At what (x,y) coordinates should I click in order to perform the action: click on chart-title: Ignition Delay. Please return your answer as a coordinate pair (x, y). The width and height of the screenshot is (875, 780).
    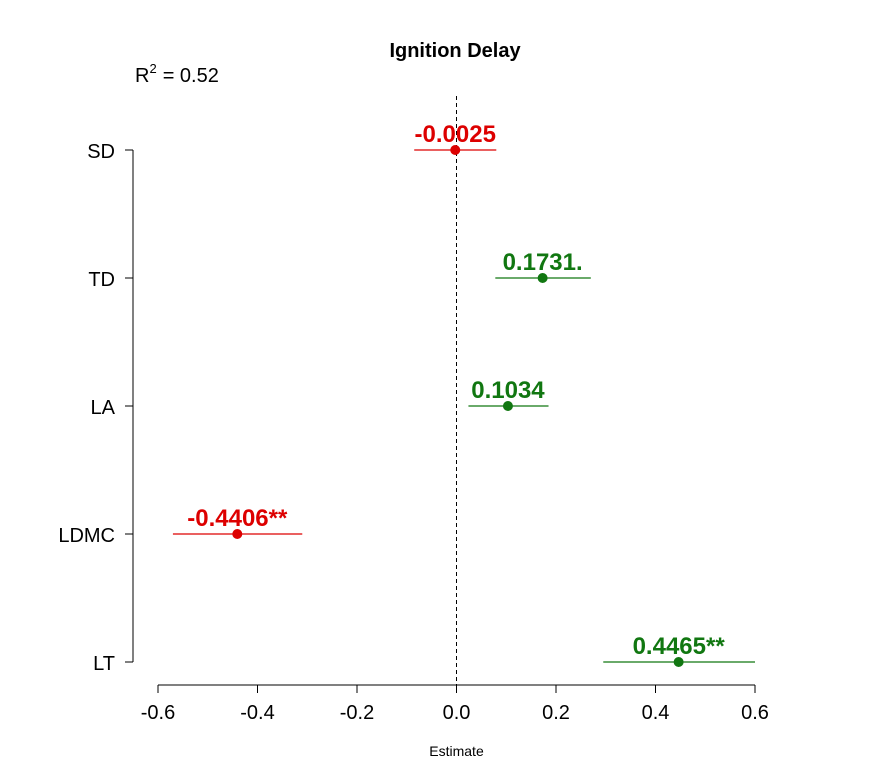
    Looking at the image, I should click on (455, 51).